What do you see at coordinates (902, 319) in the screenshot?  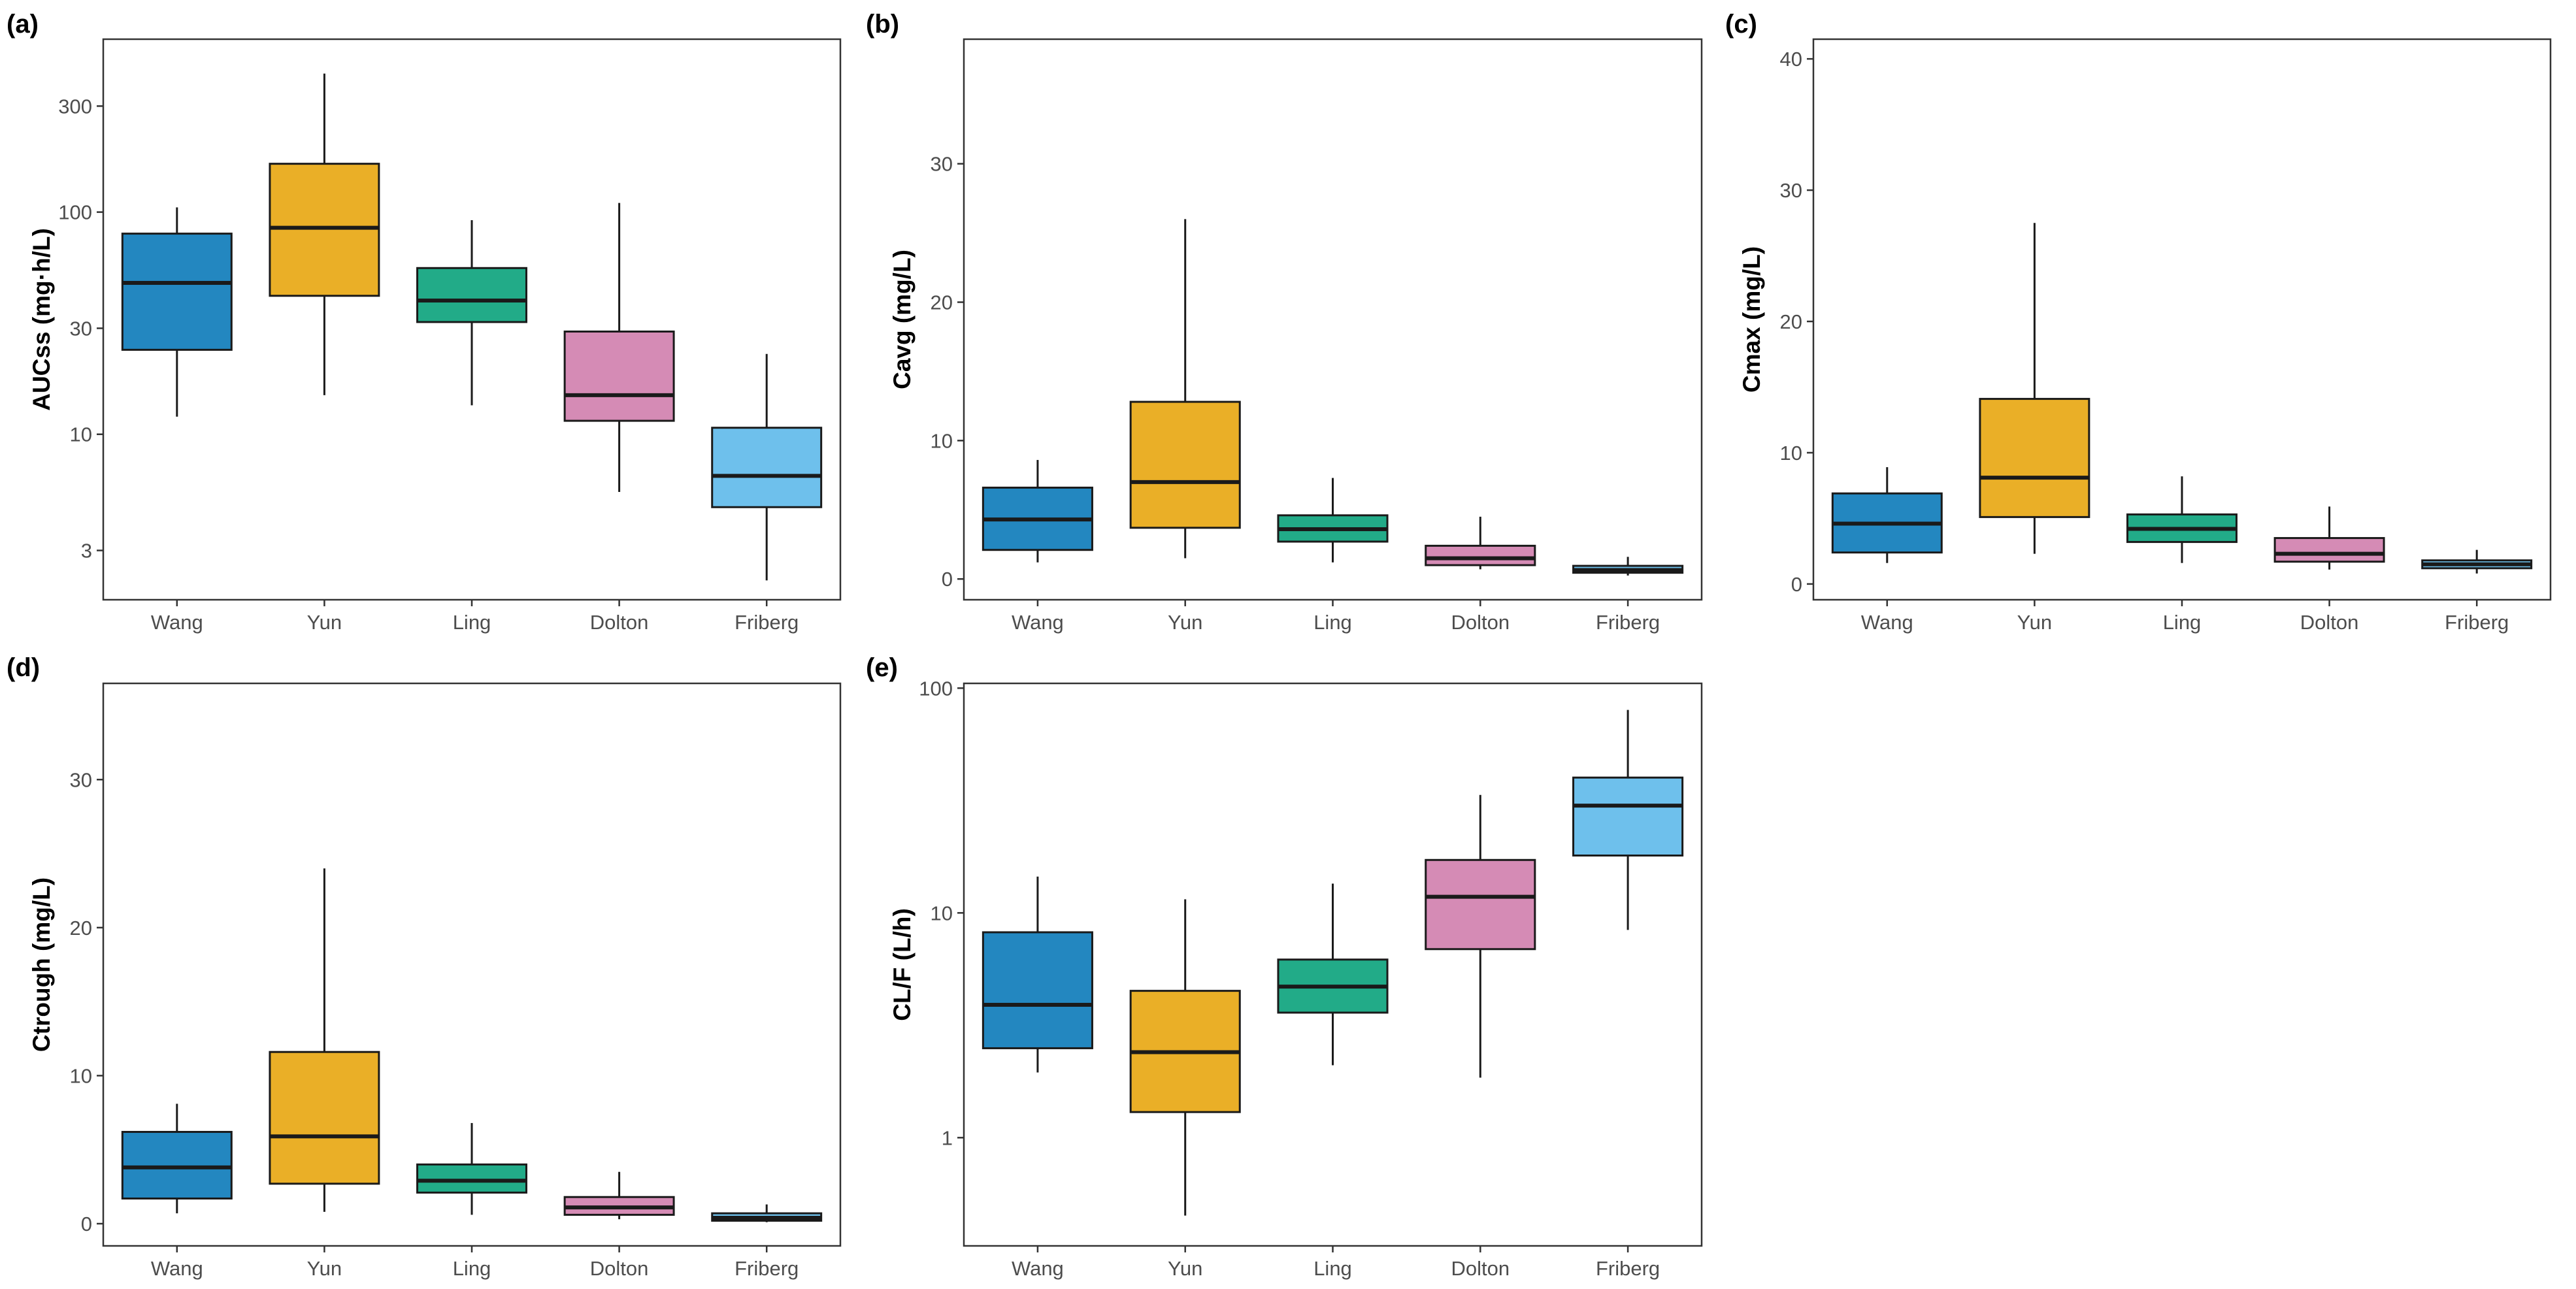 I see `y-axis-label: Cavg (mg/L)` at bounding box center [902, 319].